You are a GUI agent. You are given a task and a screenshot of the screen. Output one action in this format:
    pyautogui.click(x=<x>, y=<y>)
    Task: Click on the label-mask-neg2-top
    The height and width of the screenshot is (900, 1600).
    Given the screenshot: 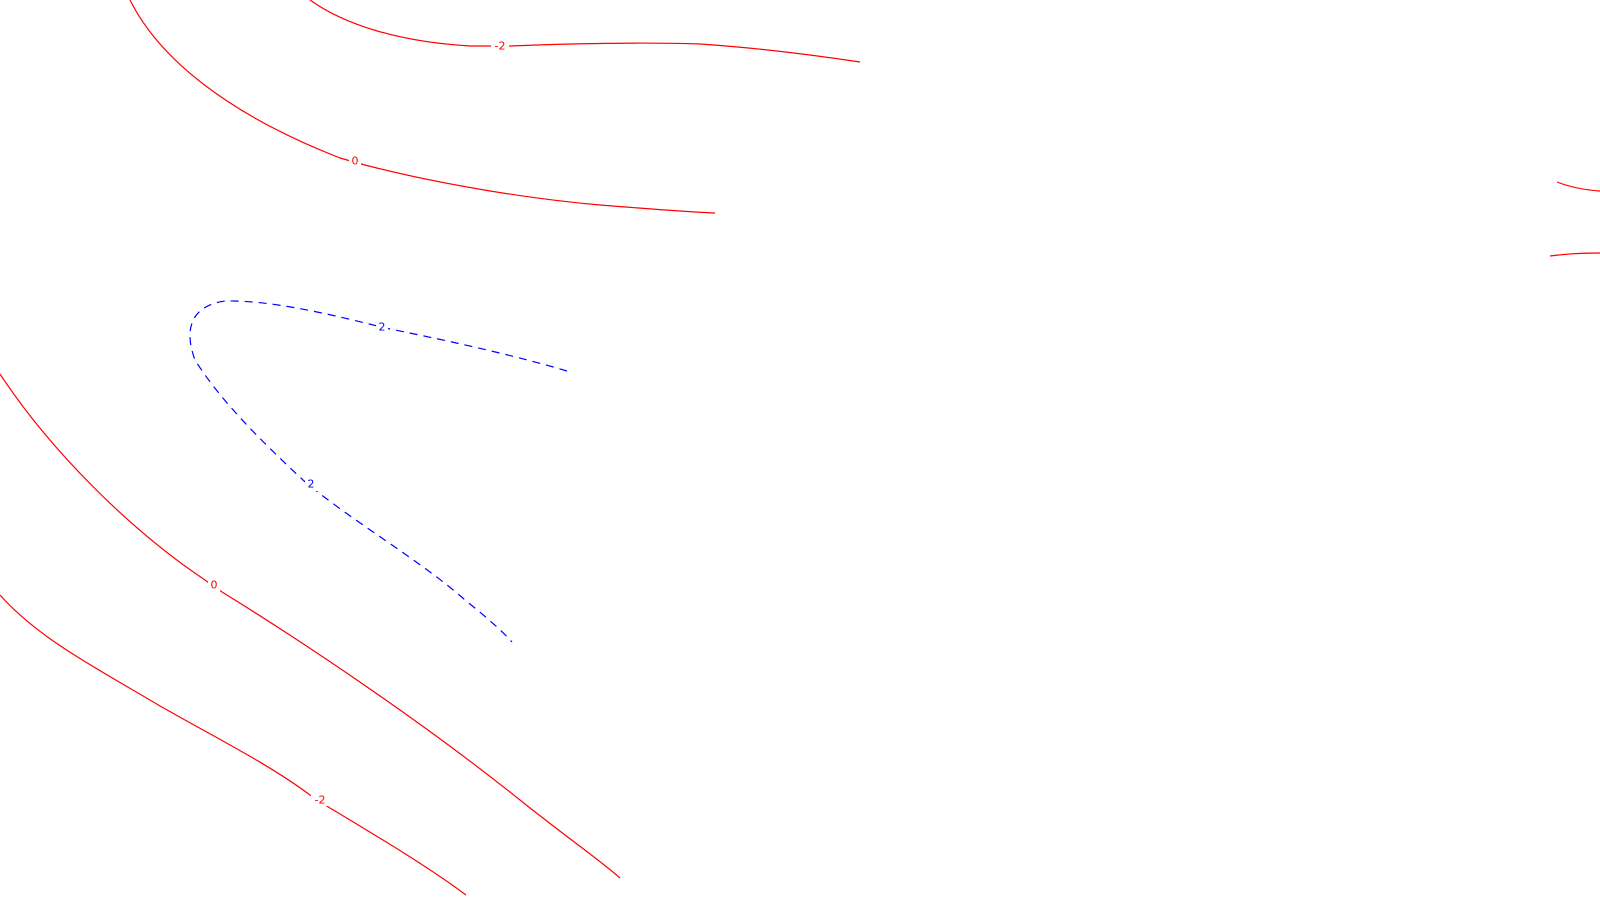 What is the action you would take?
    pyautogui.click(x=500, y=46)
    